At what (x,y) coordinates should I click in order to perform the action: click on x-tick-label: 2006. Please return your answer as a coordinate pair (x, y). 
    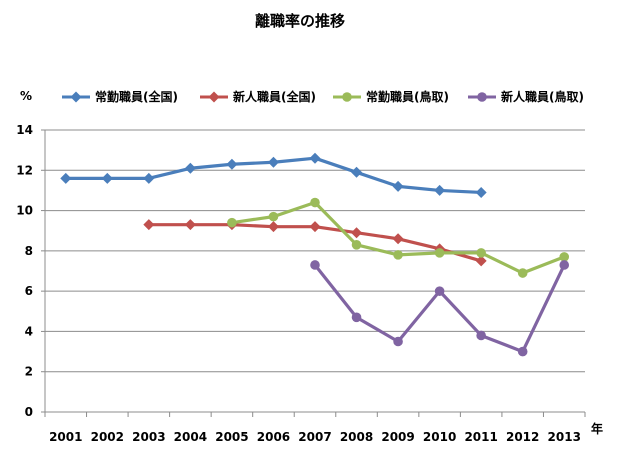
    Looking at the image, I should click on (273, 437).